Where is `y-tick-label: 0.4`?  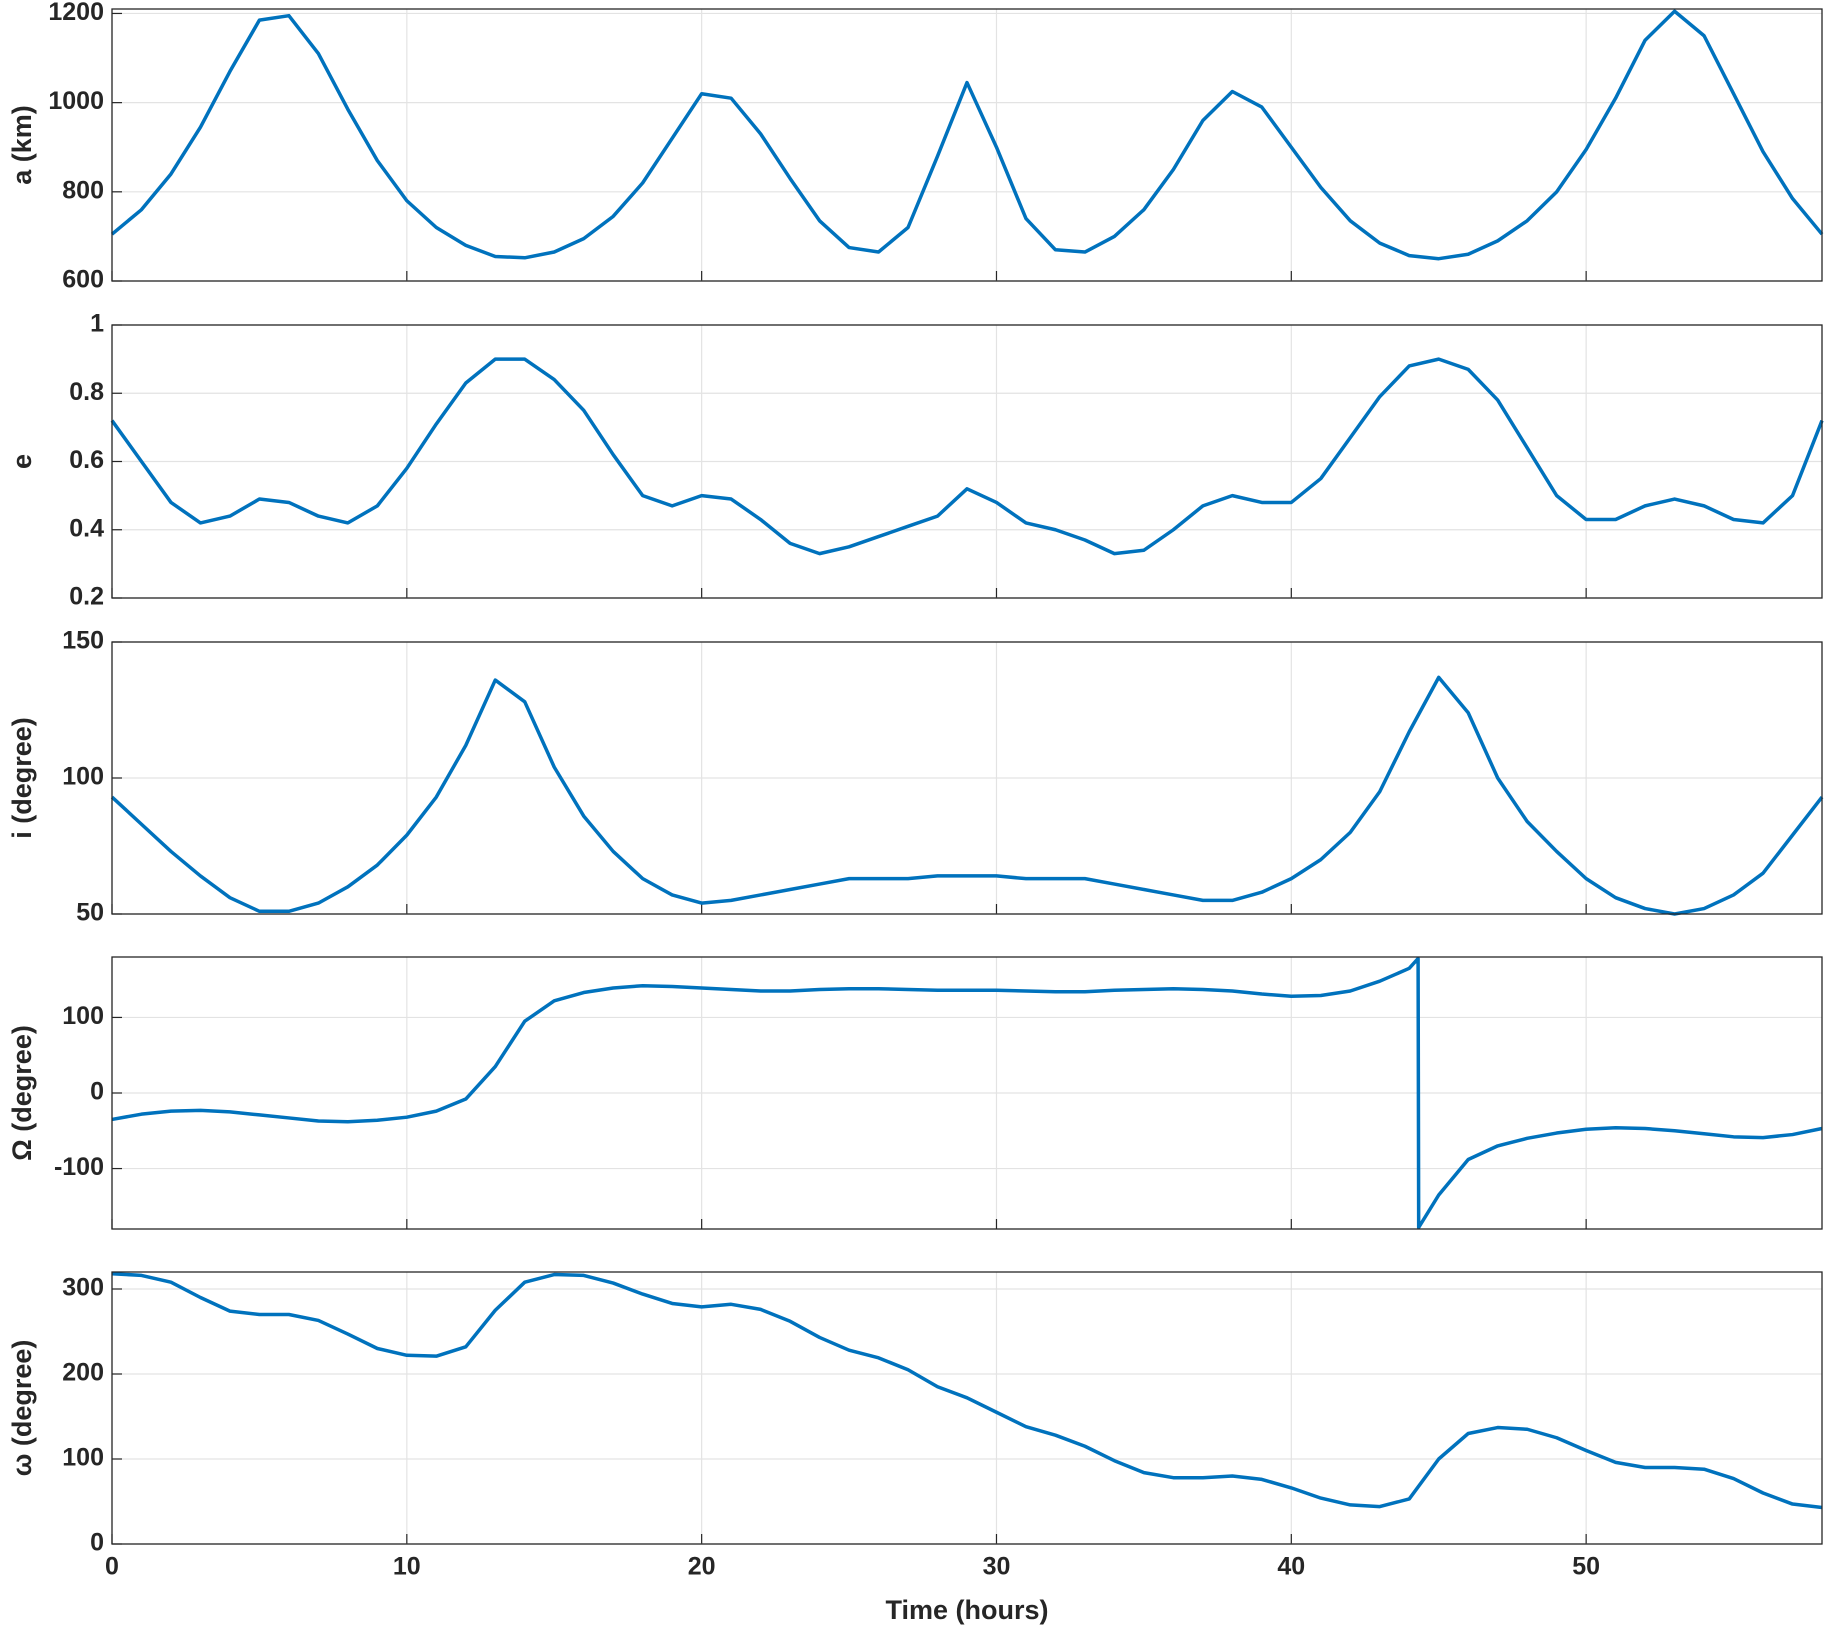 y-tick-label: 0.4 is located at coordinates (86, 528).